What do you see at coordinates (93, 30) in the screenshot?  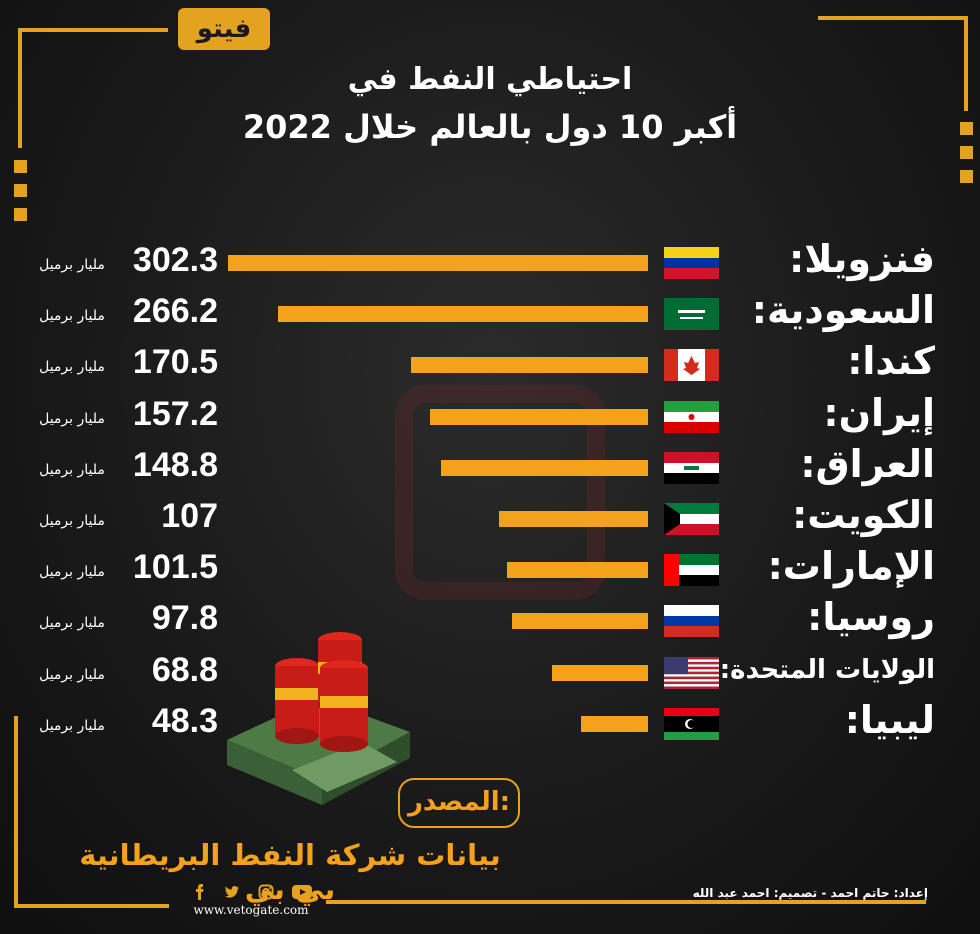 I see `frame-top-left` at bounding box center [93, 30].